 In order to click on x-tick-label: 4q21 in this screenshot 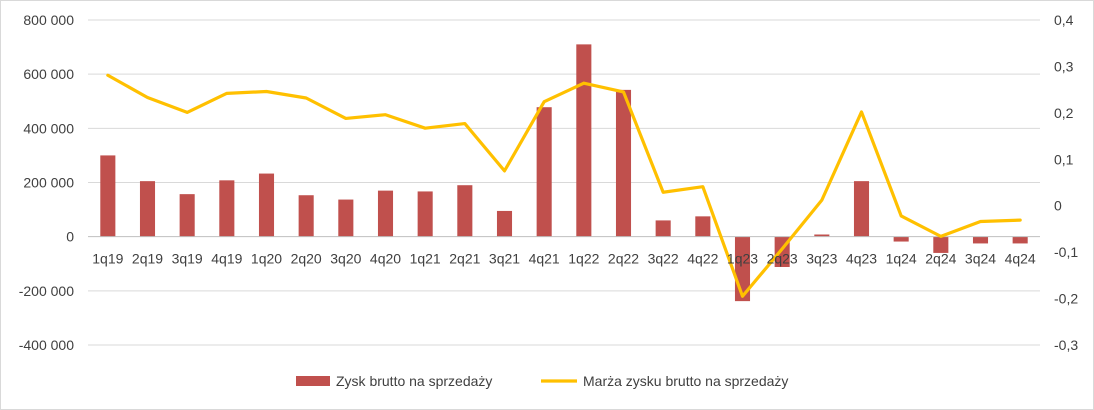, I will do `click(544, 259)`.